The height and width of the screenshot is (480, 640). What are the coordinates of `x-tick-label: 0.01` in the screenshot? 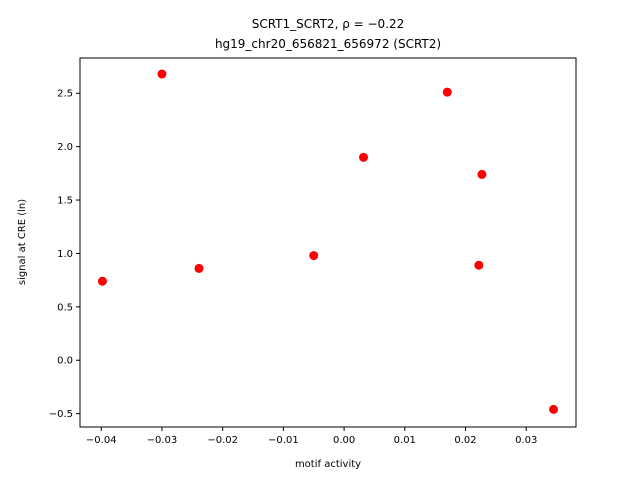 It's located at (405, 440).